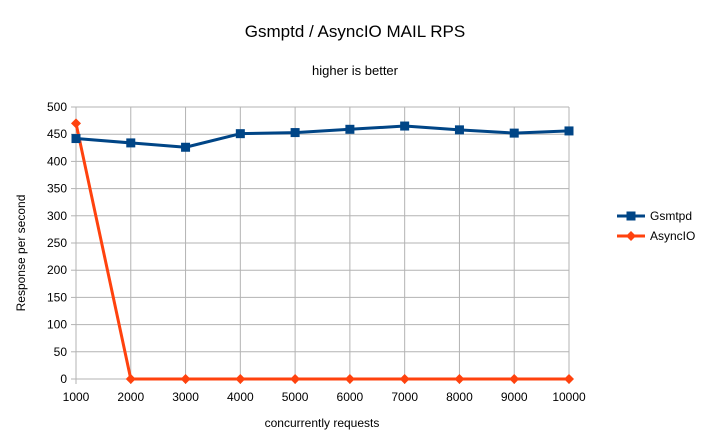 The image size is (711, 436). What do you see at coordinates (355, 31) in the screenshot?
I see `chart-title: Gsmptd / AsyncIO MAIL RPS` at bounding box center [355, 31].